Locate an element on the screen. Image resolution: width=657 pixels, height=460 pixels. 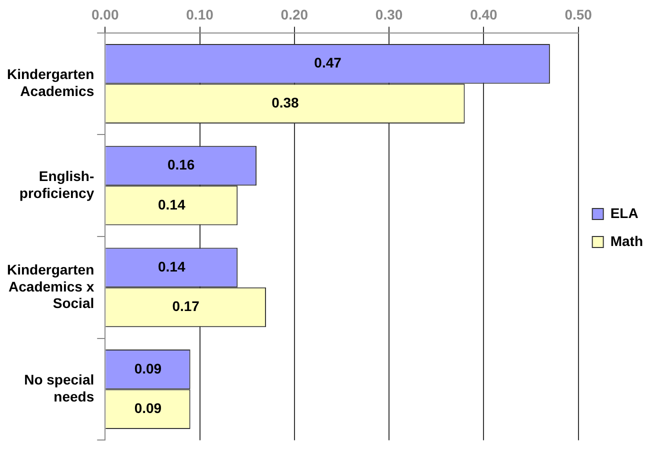
legend-label: Math is located at coordinates (627, 240).